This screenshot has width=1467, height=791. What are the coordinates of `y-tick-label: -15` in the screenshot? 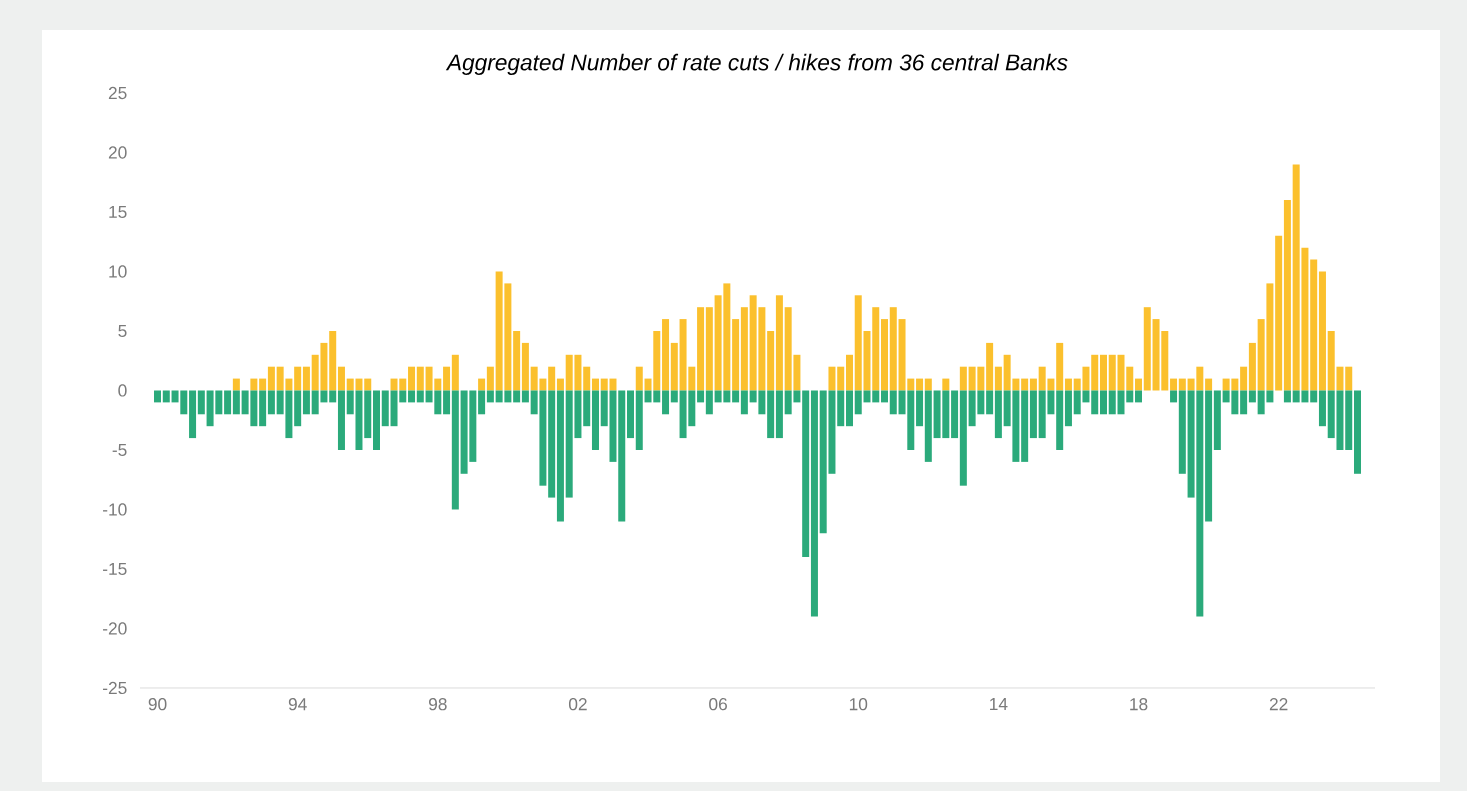 It's located at (115, 569).